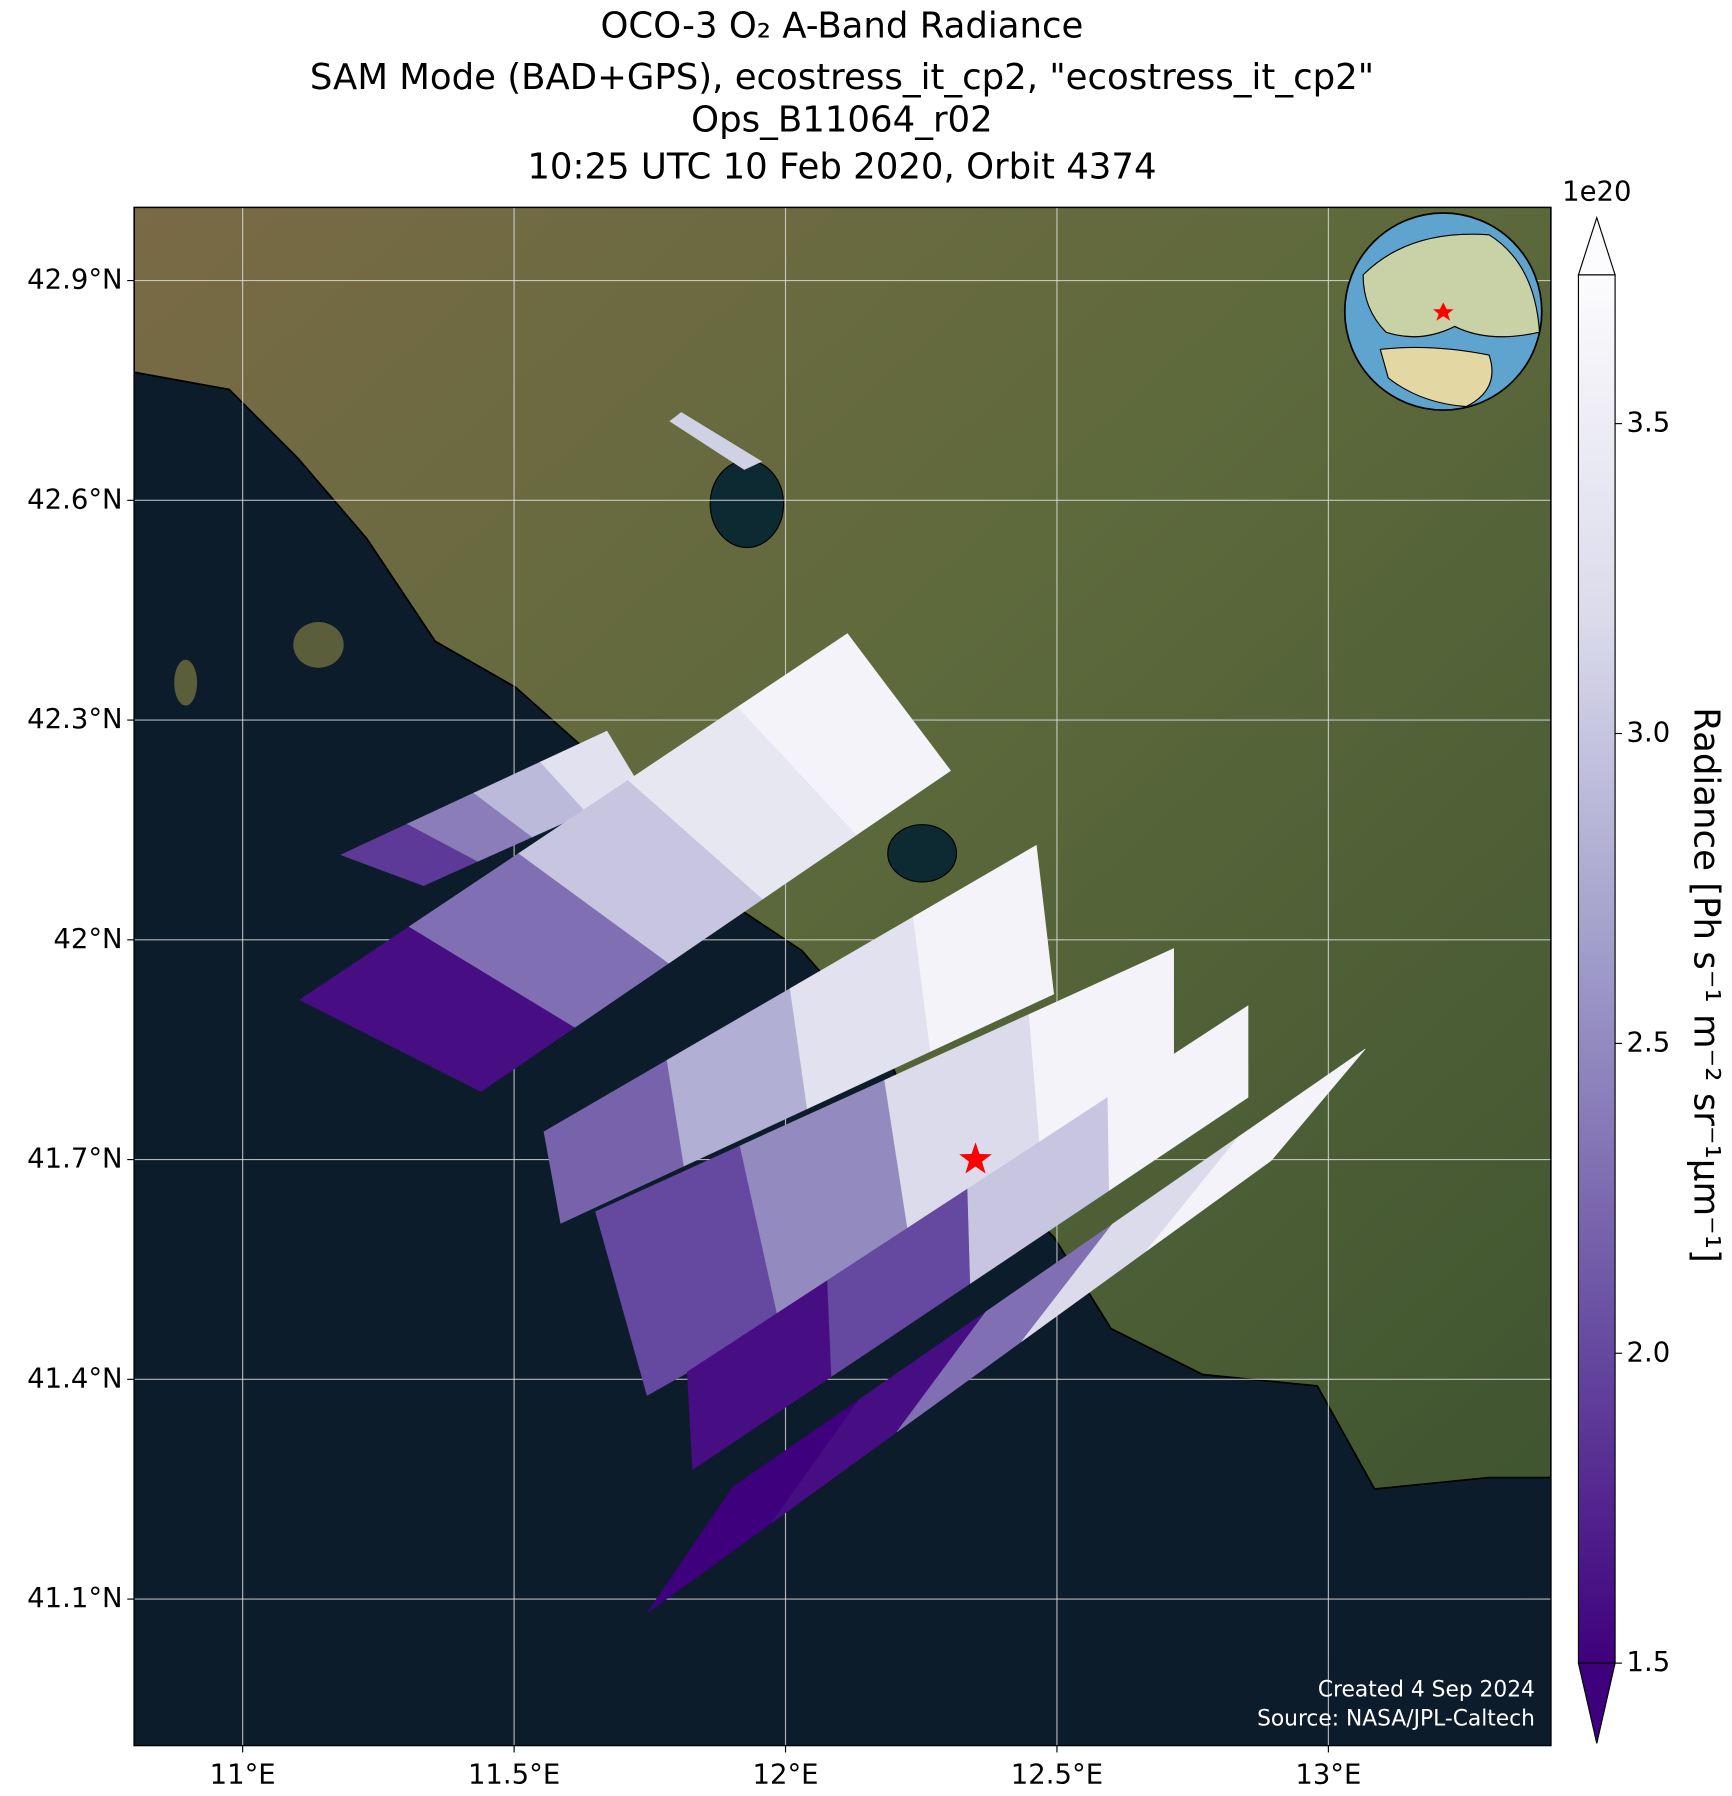 This screenshot has height=1796, width=1732. What do you see at coordinates (1649, 733) in the screenshot?
I see `colorbar-tick-label: 3.0` at bounding box center [1649, 733].